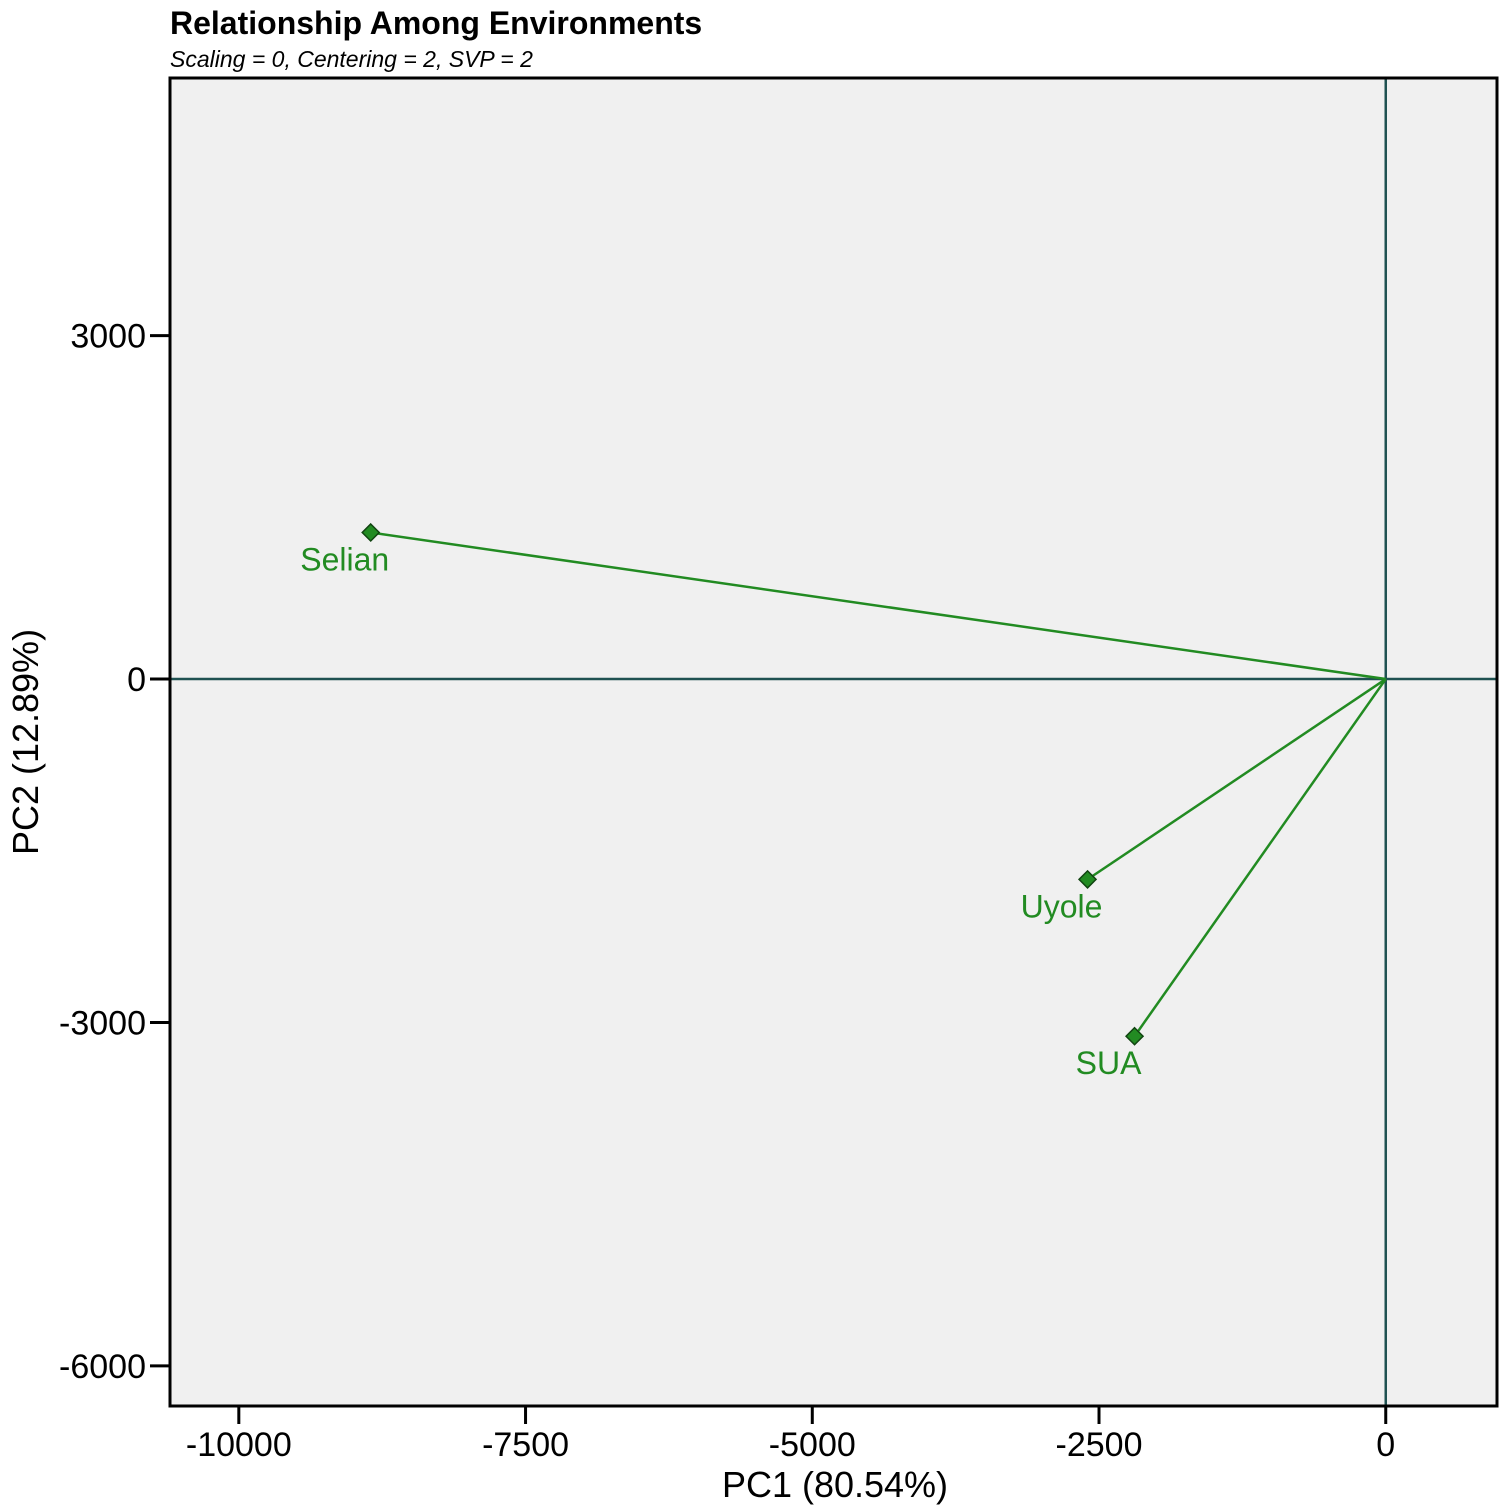 The height and width of the screenshot is (1512, 1512). I want to click on x-tick-label: -5000, so click(812, 1445).